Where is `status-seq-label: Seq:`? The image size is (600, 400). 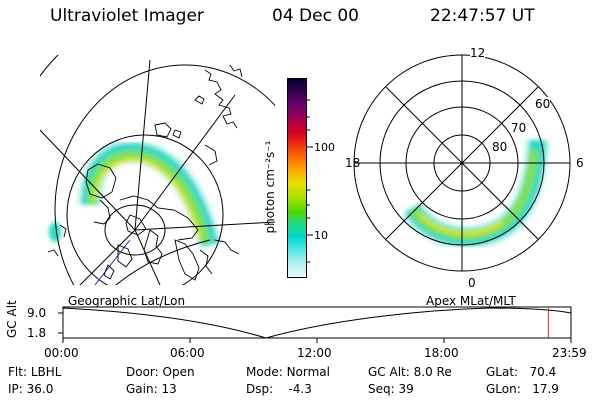 status-seq-label: Seq: is located at coordinates (381, 389).